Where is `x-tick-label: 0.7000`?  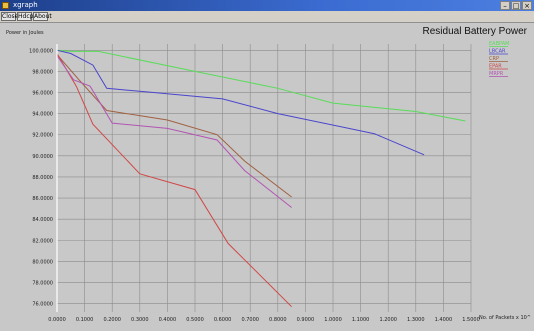
x-tick-label: 0.7000 is located at coordinates (250, 320).